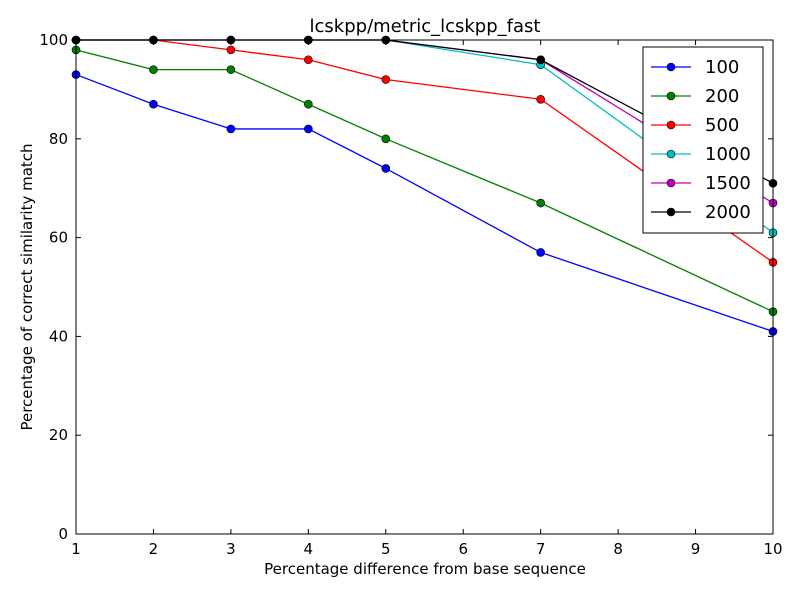  Describe the element at coordinates (53, 40) in the screenshot. I see `y-tick-label-100: 100` at that location.